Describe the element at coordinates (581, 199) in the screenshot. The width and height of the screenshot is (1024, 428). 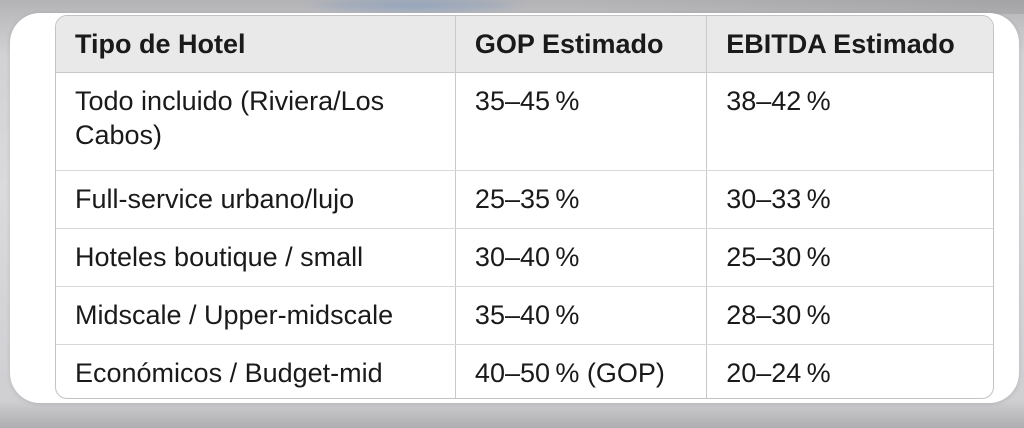
I see `cell-gop: 25–35 %` at that location.